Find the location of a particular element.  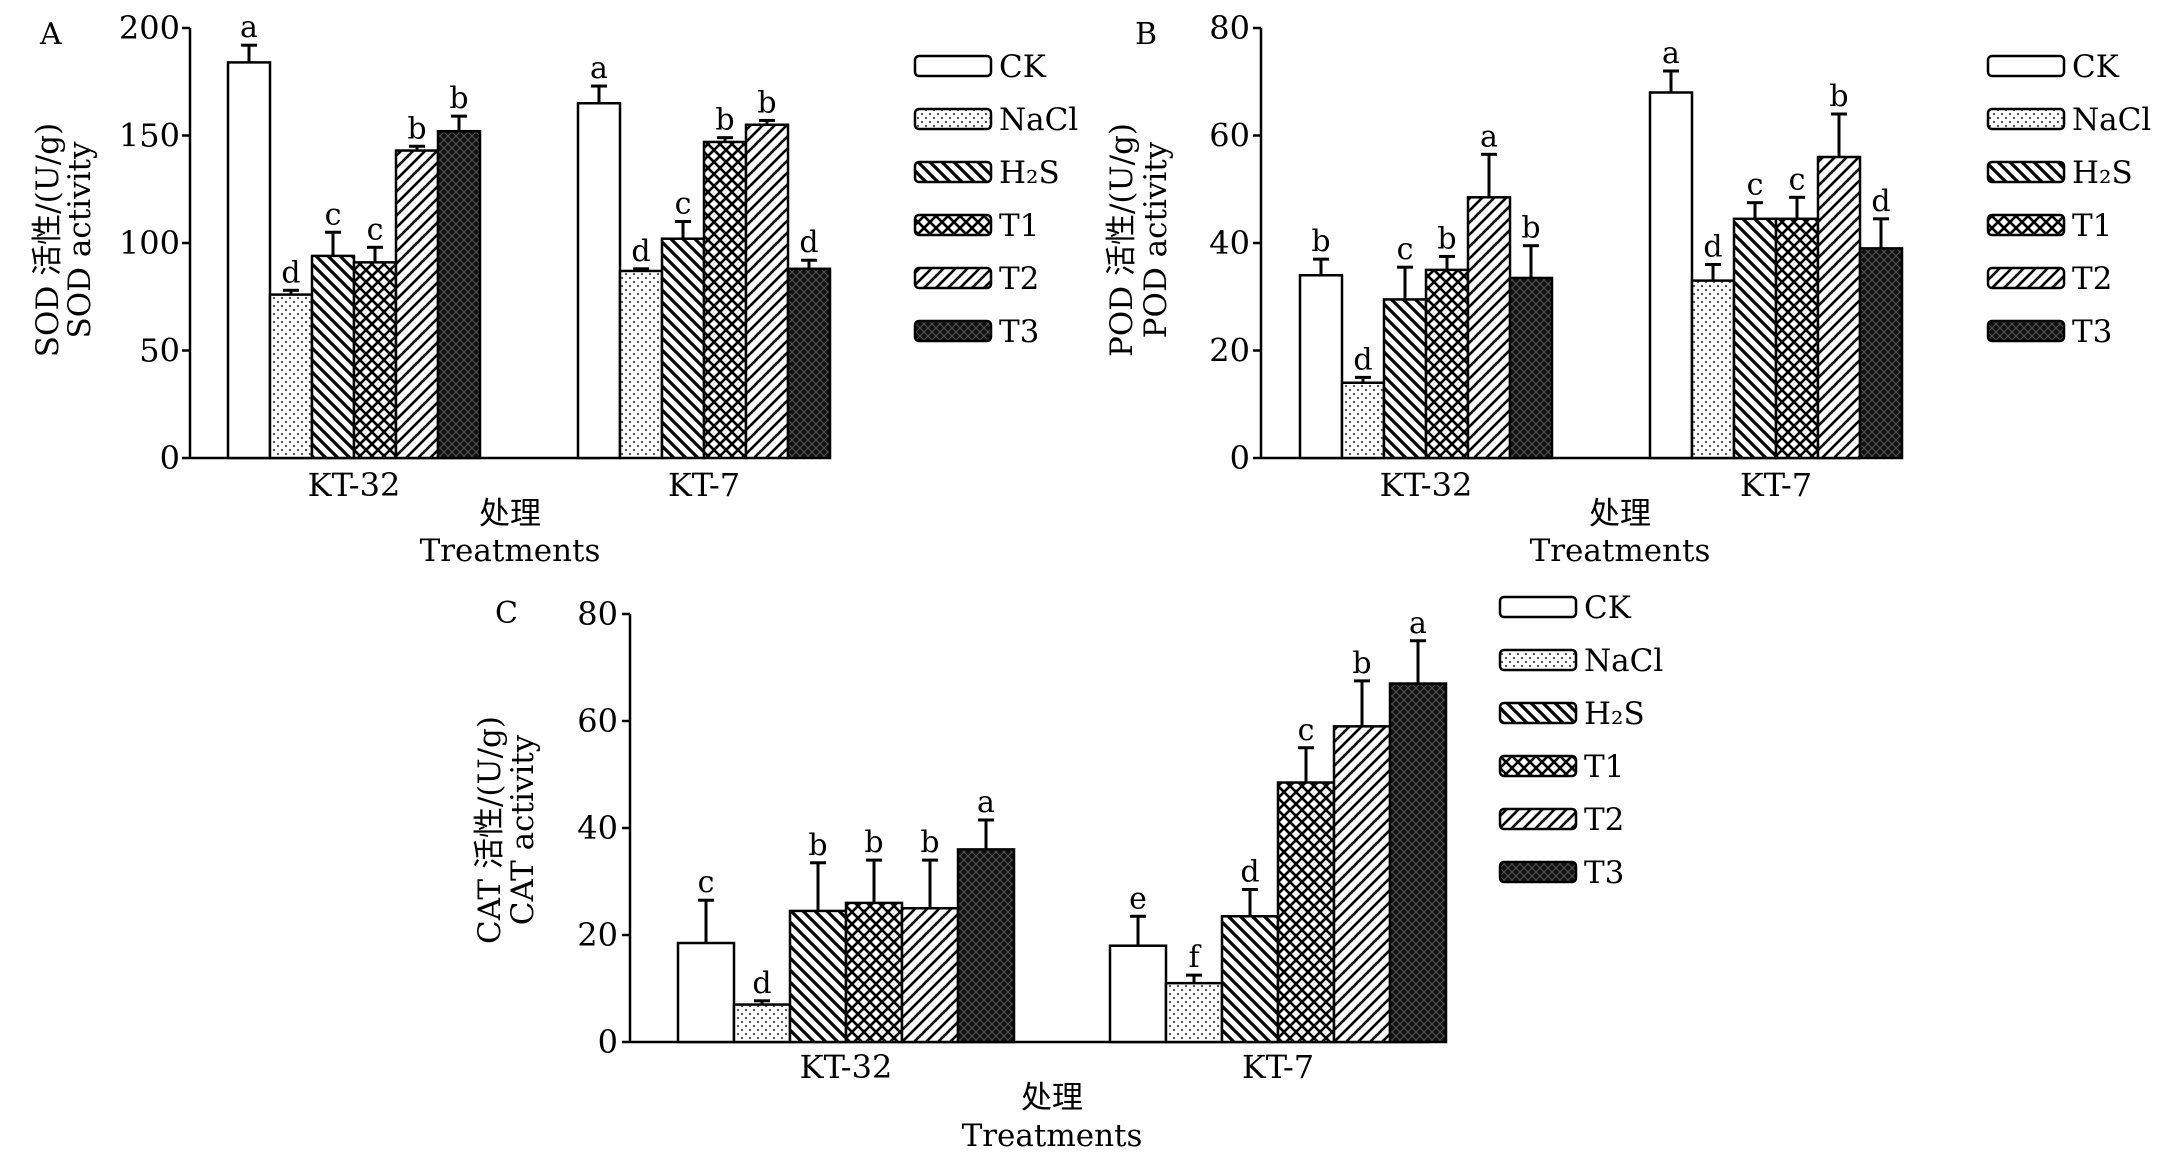

y-axis-title-en: CAT activity is located at coordinates (523, 829).